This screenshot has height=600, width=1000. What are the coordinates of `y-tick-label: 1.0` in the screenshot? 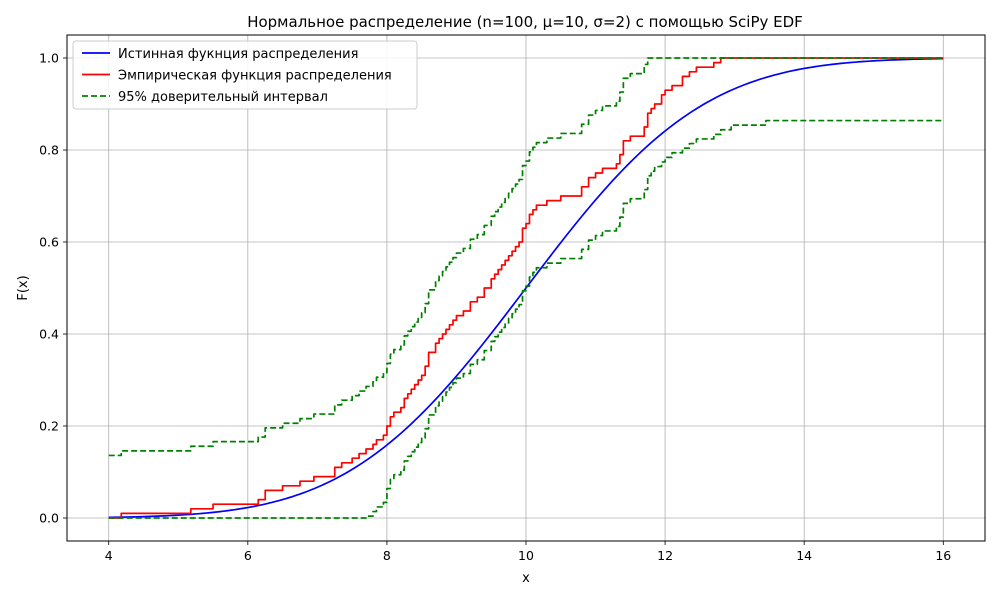 It's located at (49, 58).